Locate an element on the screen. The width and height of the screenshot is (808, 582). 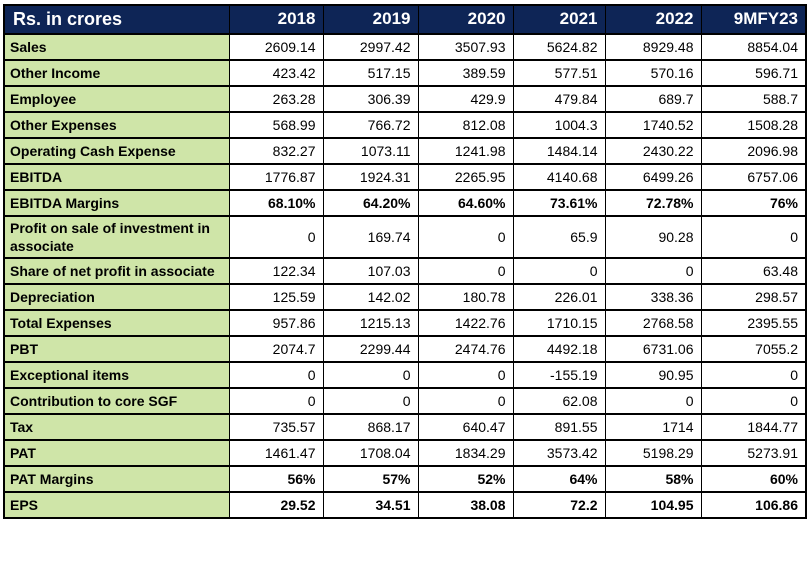
cell-value: 1776.87 is located at coordinates (276, 177).